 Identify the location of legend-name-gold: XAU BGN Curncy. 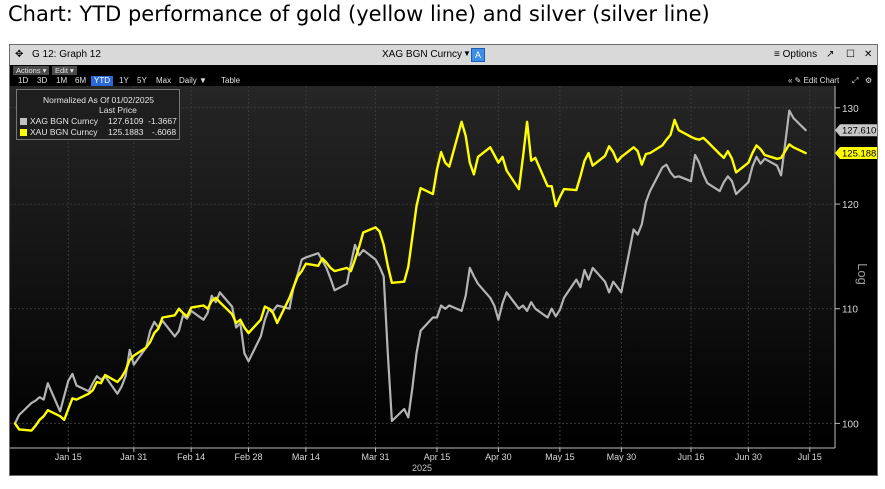
(64, 132).